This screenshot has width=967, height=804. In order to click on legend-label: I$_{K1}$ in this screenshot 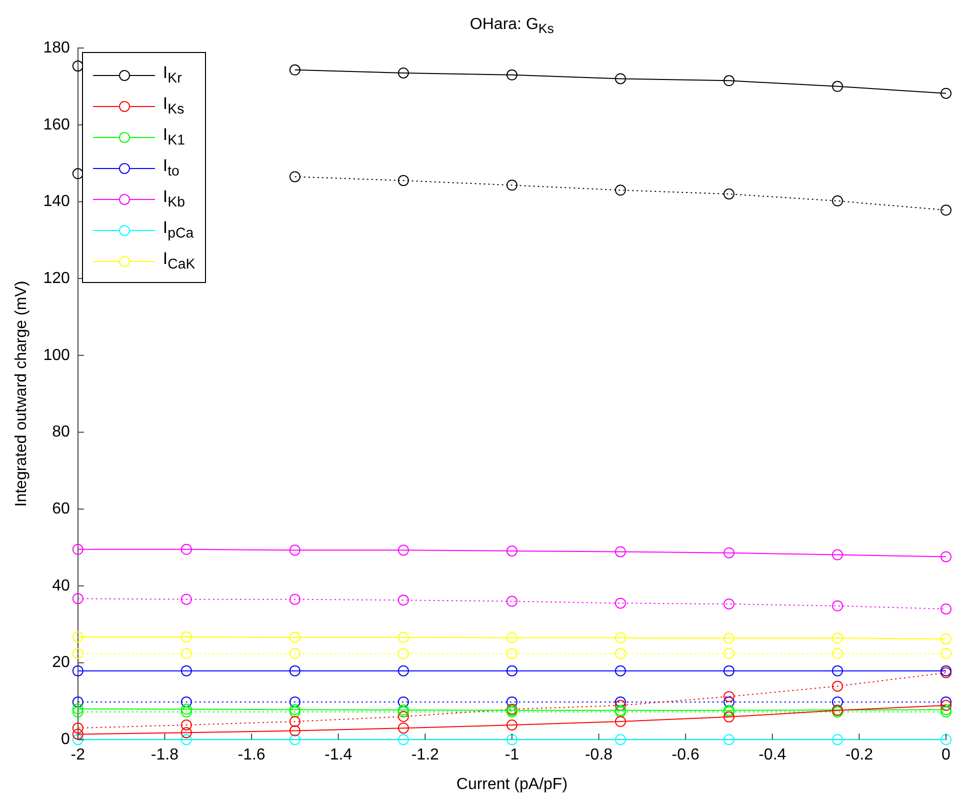, I will do `click(173, 136)`.